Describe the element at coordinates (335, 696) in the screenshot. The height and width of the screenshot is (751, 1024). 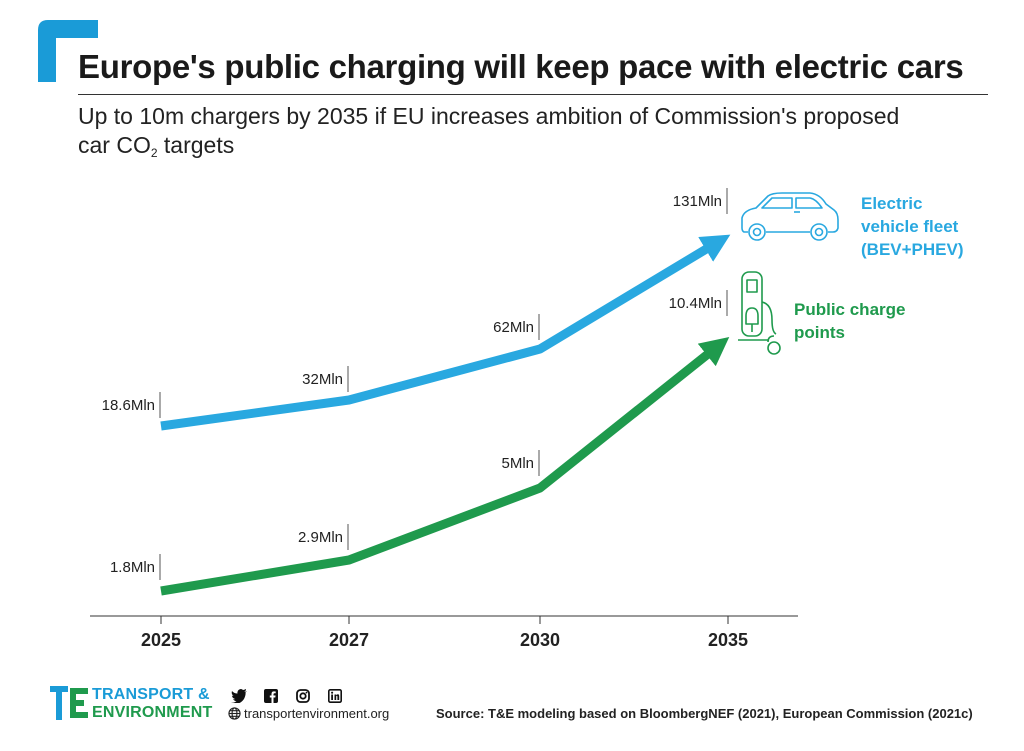
I see `linkedin-icon` at that location.